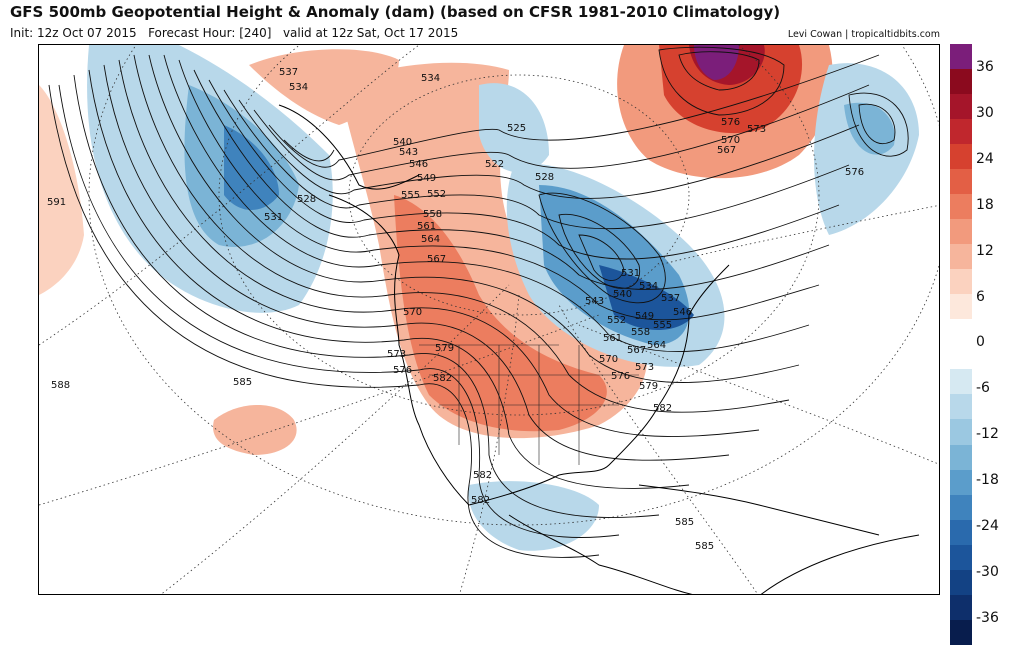 The width and height of the screenshot is (1024, 645). What do you see at coordinates (987, 480) in the screenshot?
I see `colorbar-label: -18` at bounding box center [987, 480].